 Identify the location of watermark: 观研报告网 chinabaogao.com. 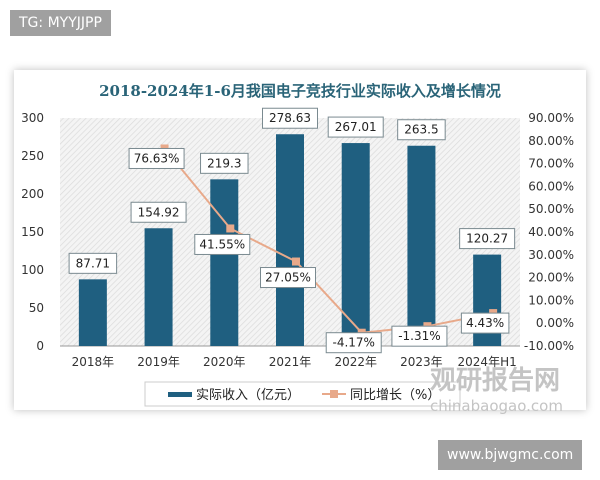
(496, 387).